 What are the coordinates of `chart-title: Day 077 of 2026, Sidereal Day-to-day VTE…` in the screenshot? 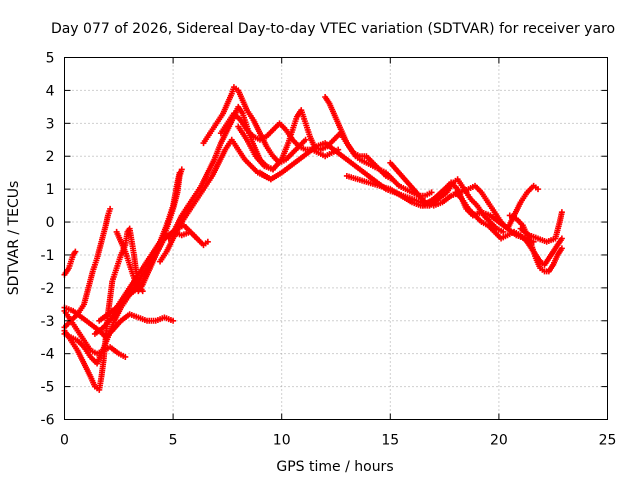 It's located at (333, 29).